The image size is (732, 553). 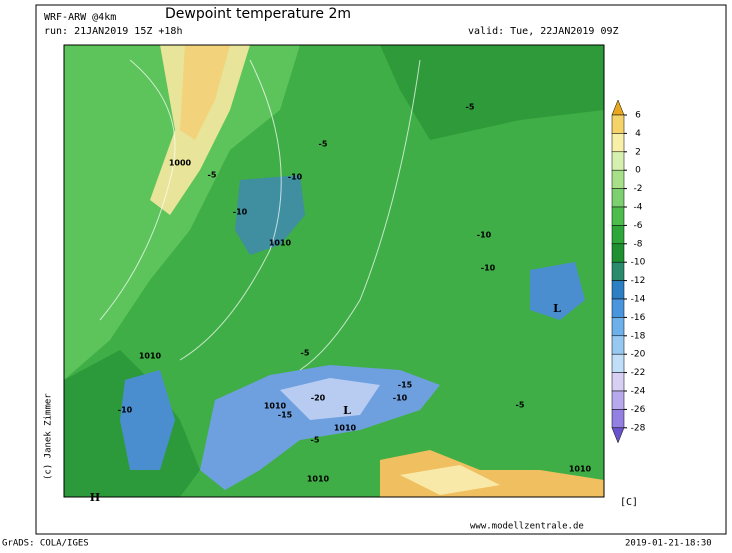 I want to click on colorbar-label: -12, so click(x=638, y=281).